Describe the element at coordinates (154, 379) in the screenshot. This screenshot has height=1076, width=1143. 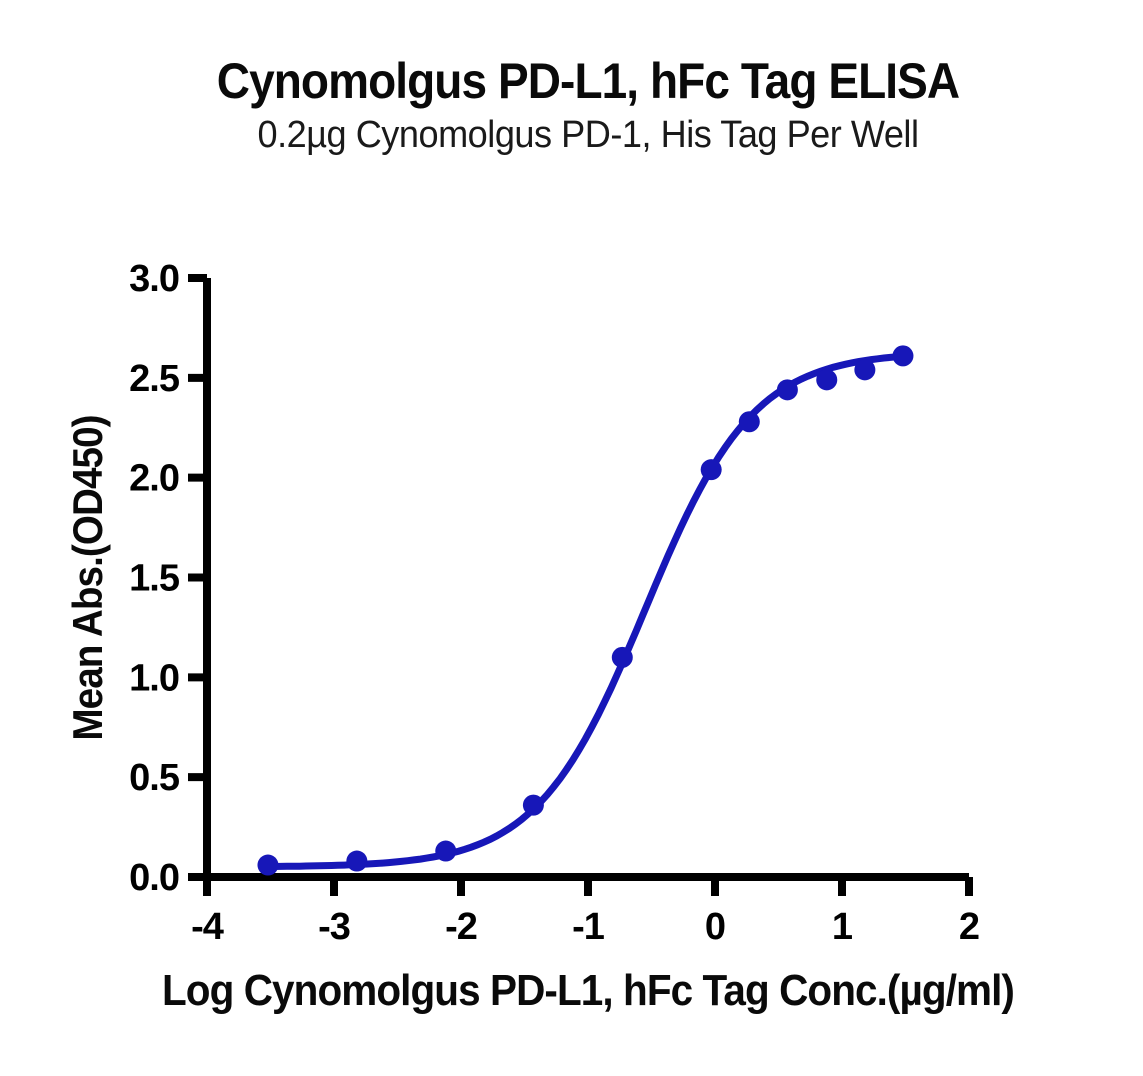
I see `y-tick-label: 2.5` at that location.